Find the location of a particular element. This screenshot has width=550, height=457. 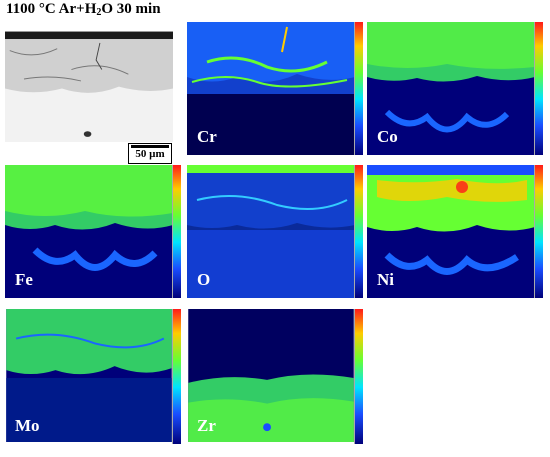

co-label: Co is located at coordinates (387, 136).